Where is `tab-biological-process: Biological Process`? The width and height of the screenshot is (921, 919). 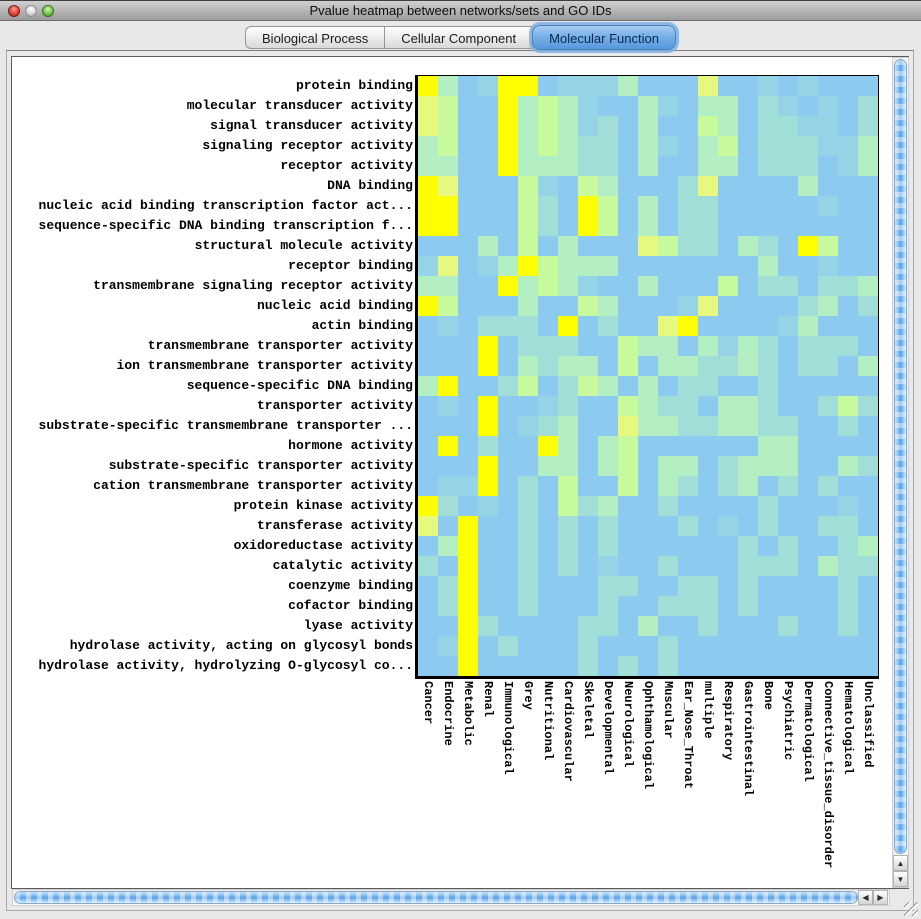
tab-biological-process: Biological Process is located at coordinates (315, 37).